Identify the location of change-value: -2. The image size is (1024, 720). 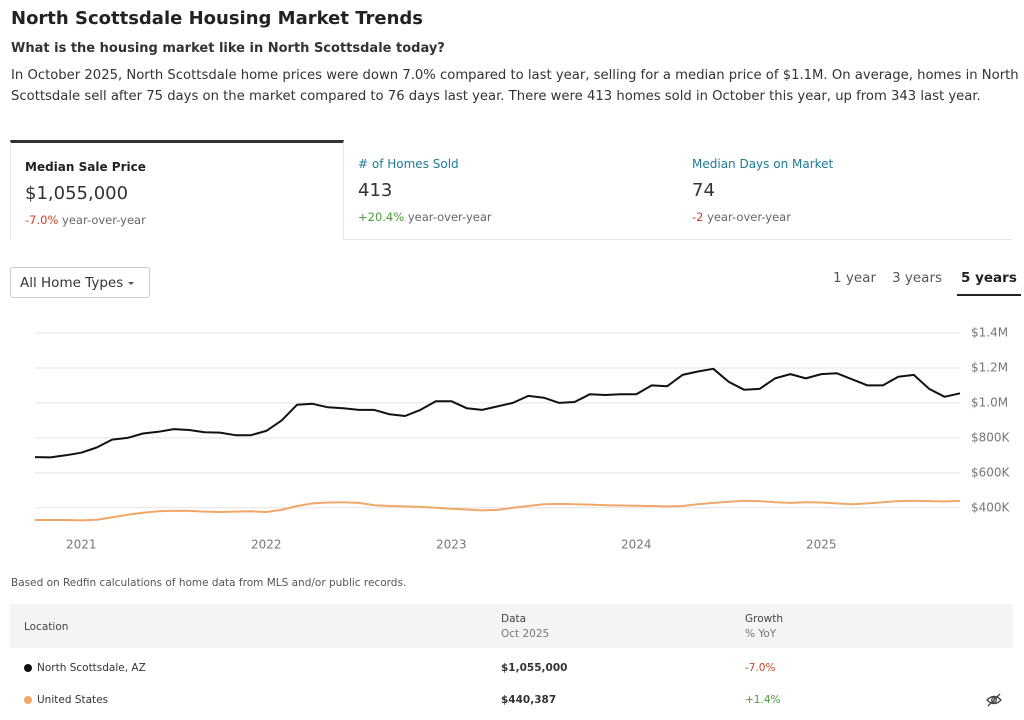
(698, 217).